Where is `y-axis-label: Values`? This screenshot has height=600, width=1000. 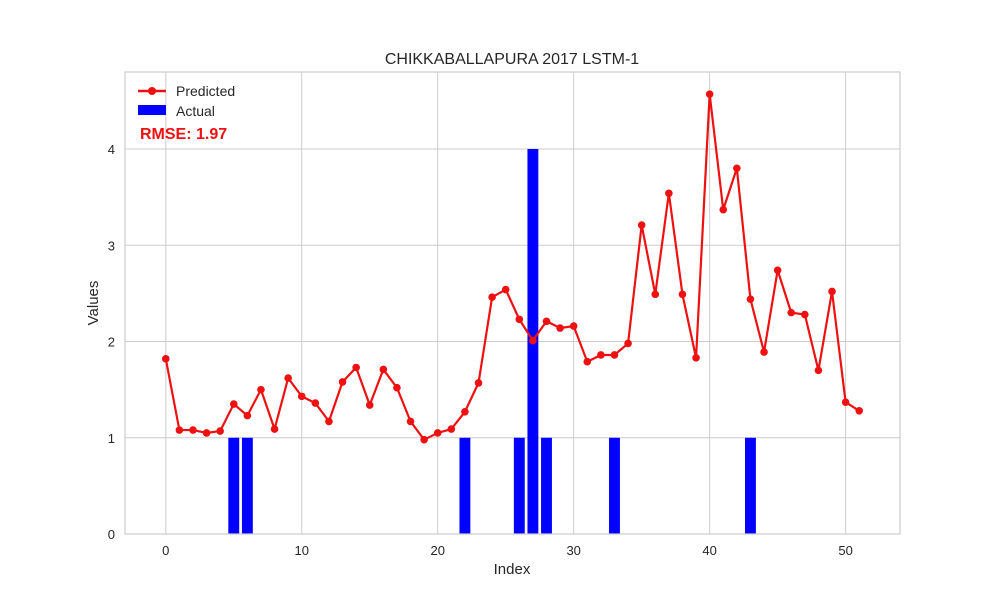 y-axis-label: Values is located at coordinates (93, 303).